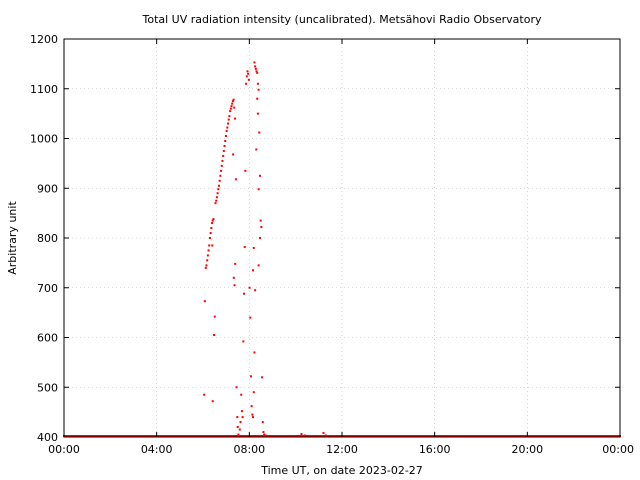 This screenshot has width=640, height=480. Describe the element at coordinates (341, 470) in the screenshot. I see `x-axis-label: Time UT, on date 2023-02-27` at that location.